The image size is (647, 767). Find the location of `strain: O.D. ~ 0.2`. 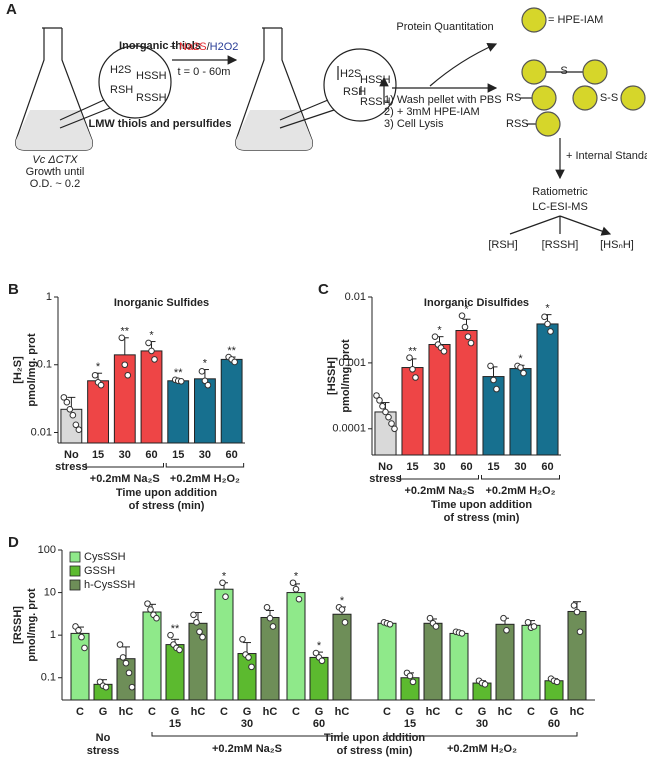

strain: O.D. ~ 0.2 is located at coordinates (55, 184).